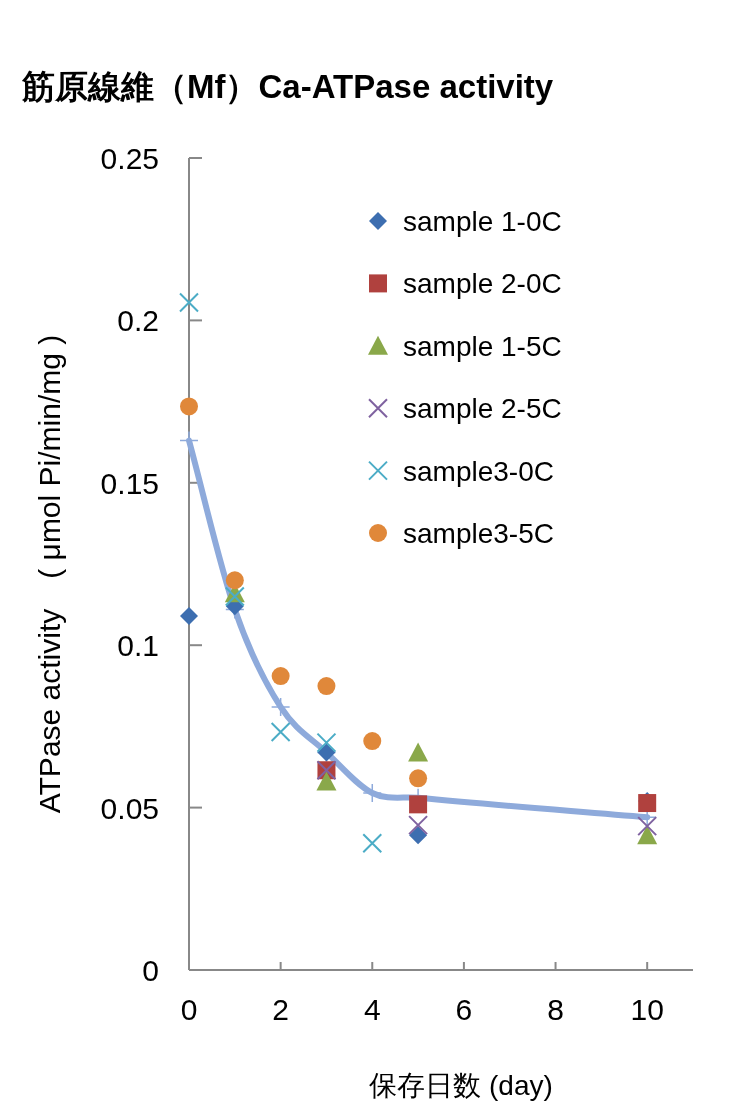  What do you see at coordinates (555, 1009) in the screenshot?
I see `x-tick-label: 8` at bounding box center [555, 1009].